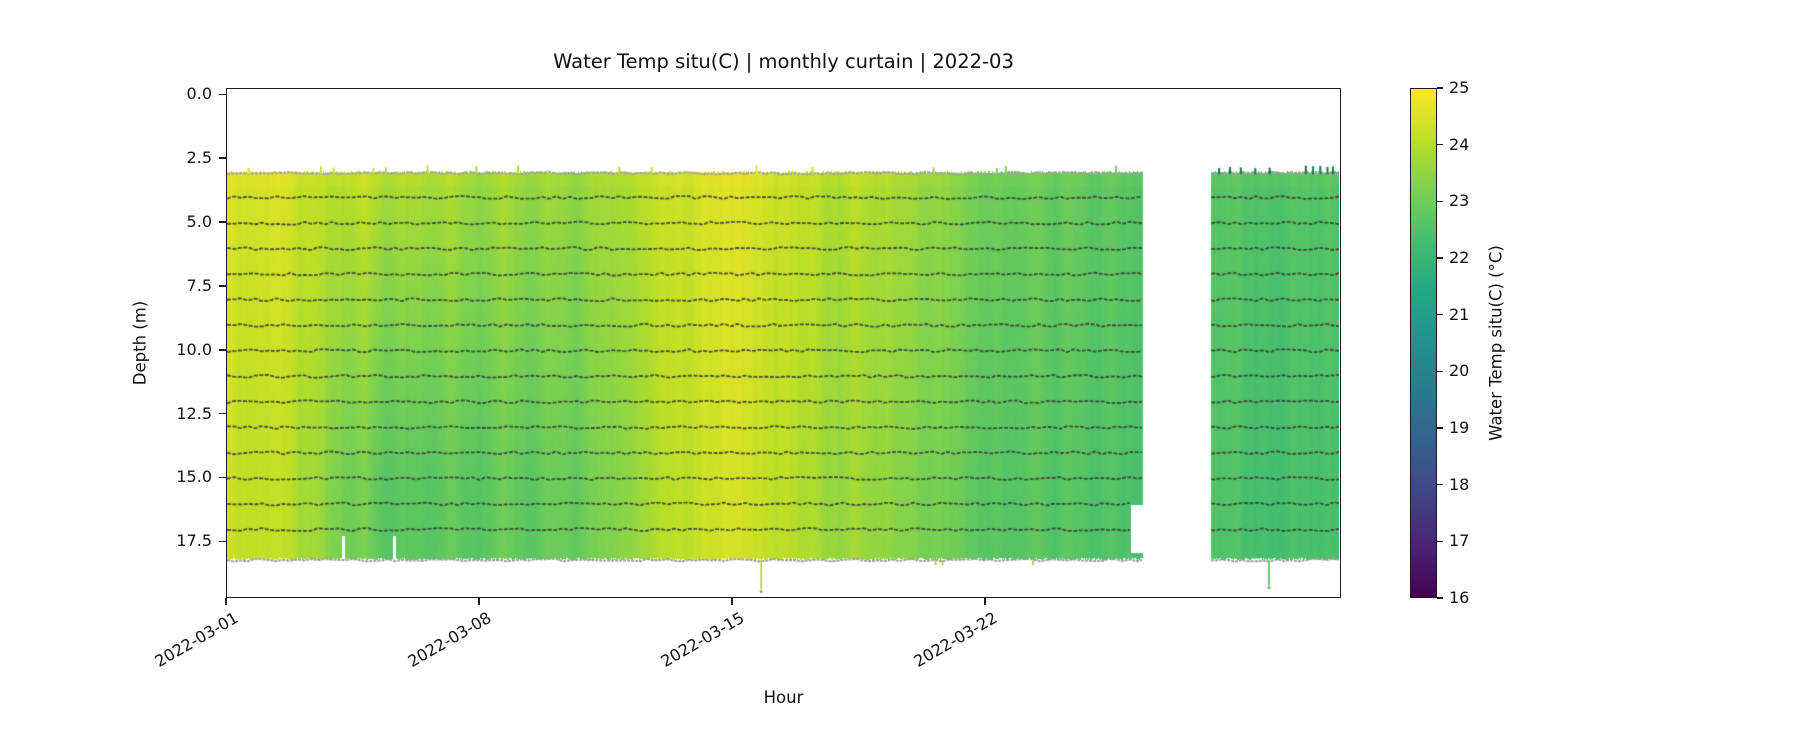  I want to click on y-tick-label: 7.5, so click(199, 285).